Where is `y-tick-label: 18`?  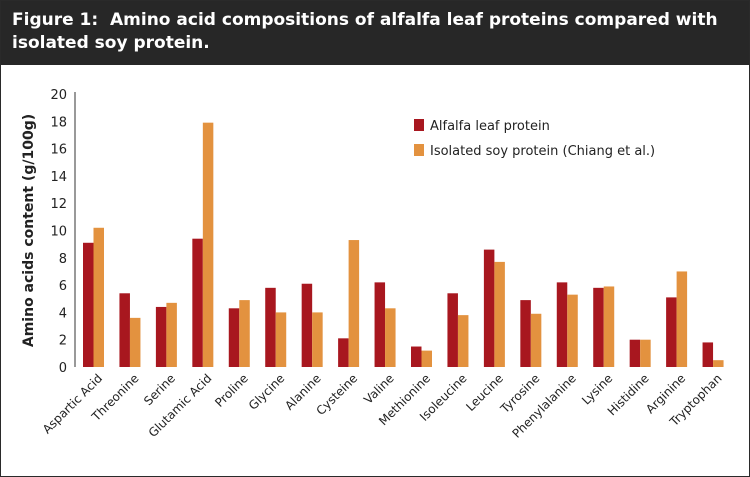 y-tick-label: 18 is located at coordinates (58, 122).